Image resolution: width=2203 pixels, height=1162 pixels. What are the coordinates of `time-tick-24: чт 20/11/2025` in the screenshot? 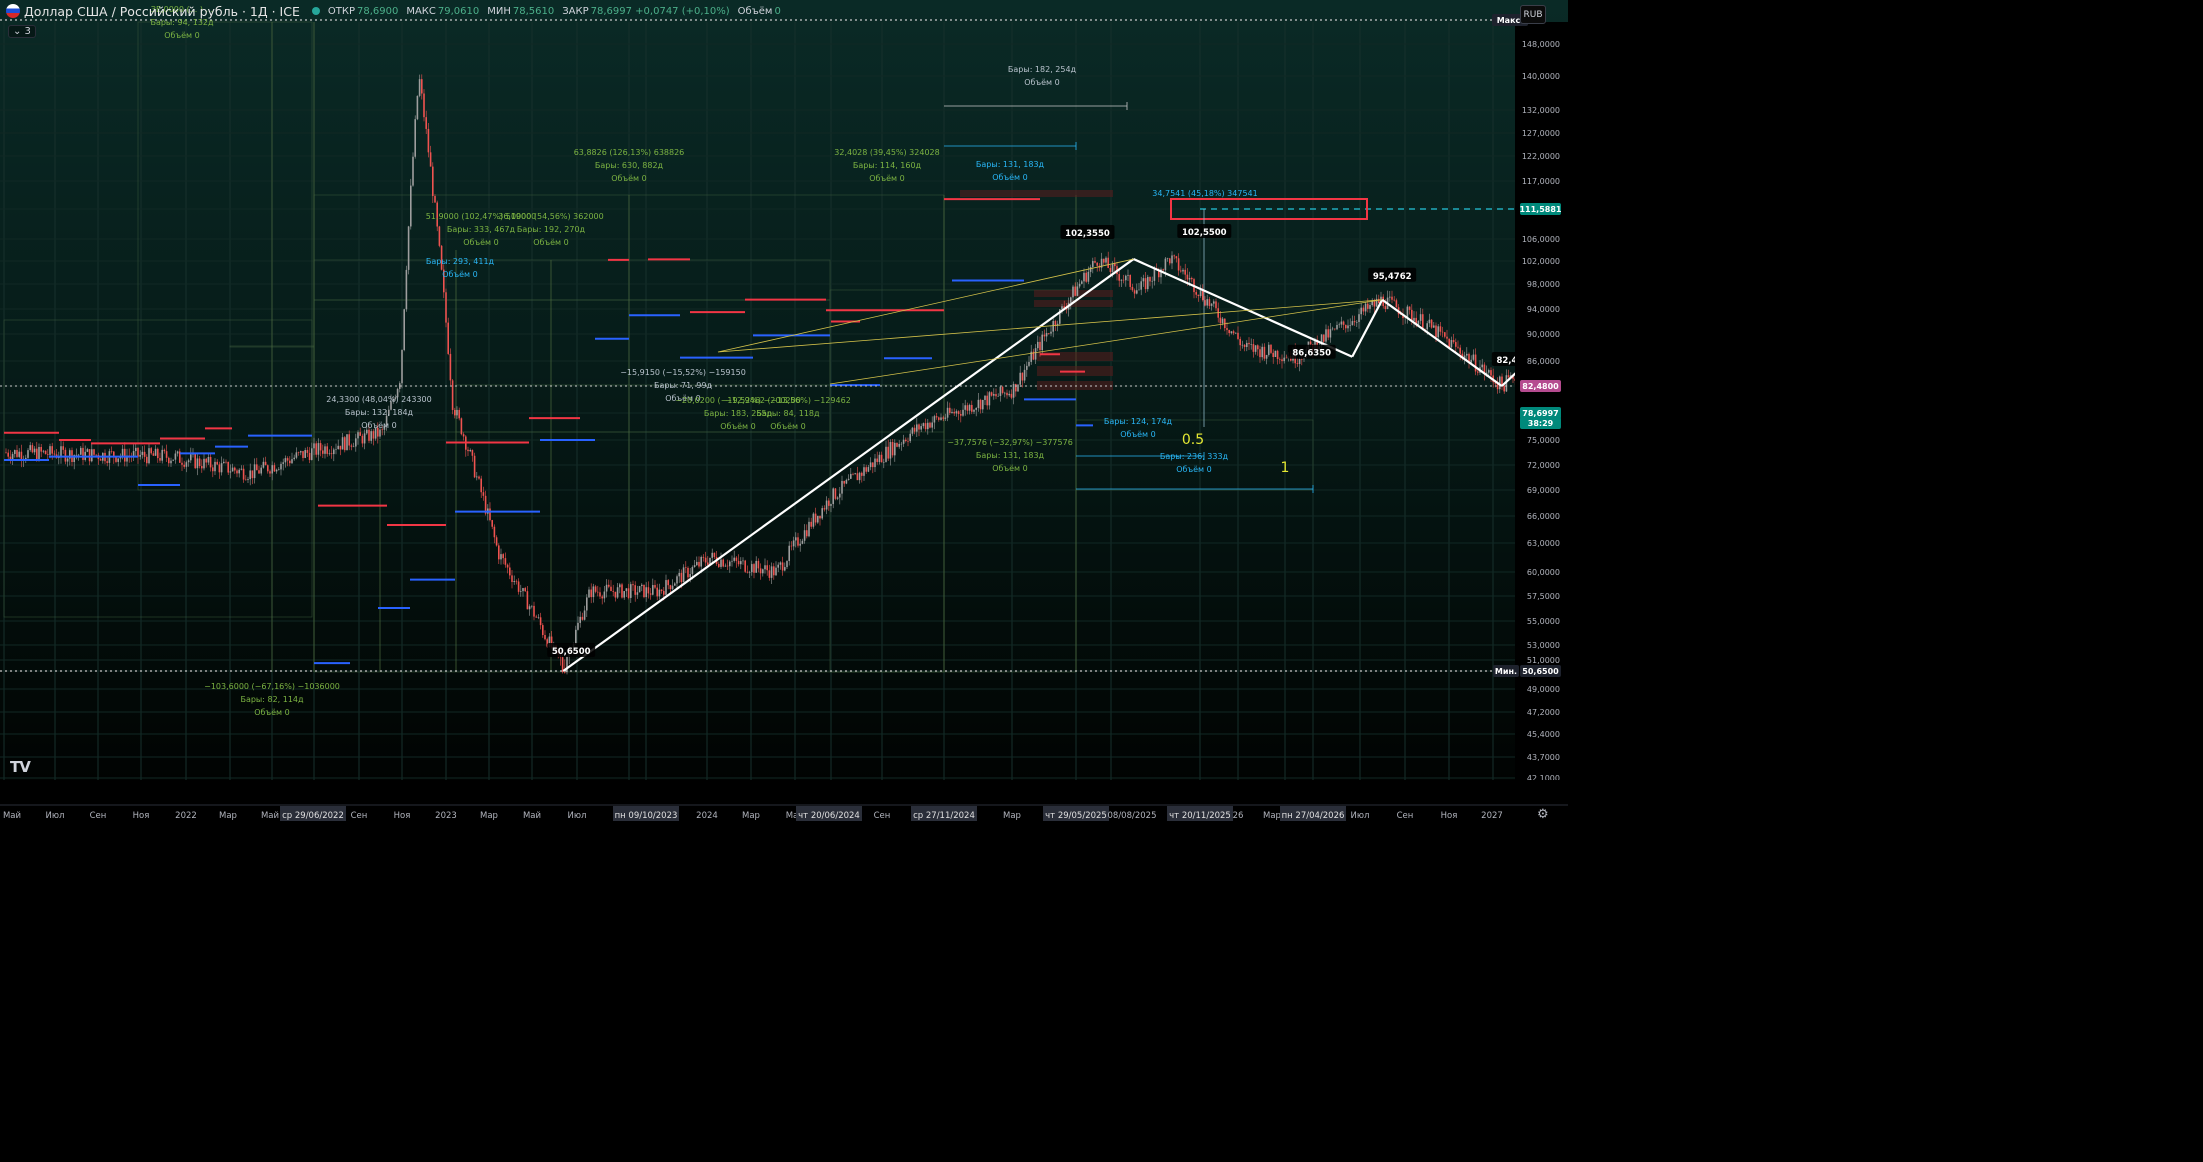 It's located at (1200, 816).